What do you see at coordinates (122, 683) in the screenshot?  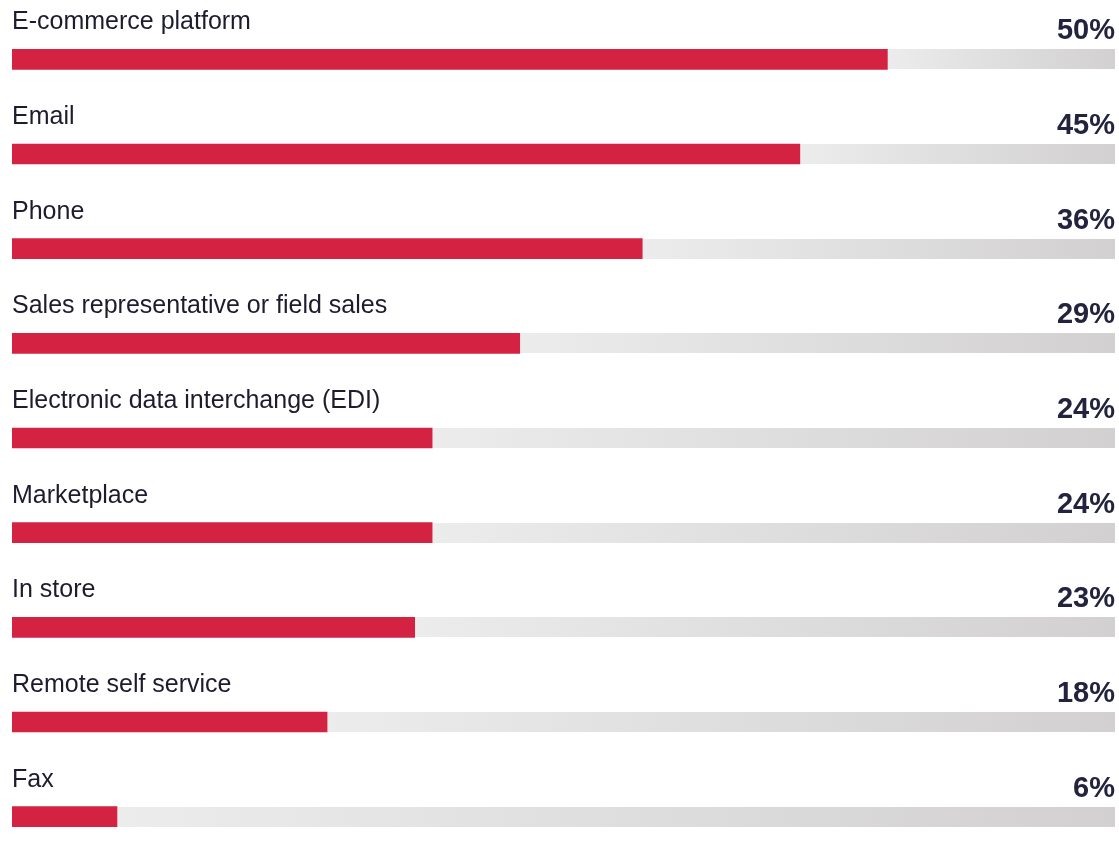 I see `y-tick-label: Remote self service` at bounding box center [122, 683].